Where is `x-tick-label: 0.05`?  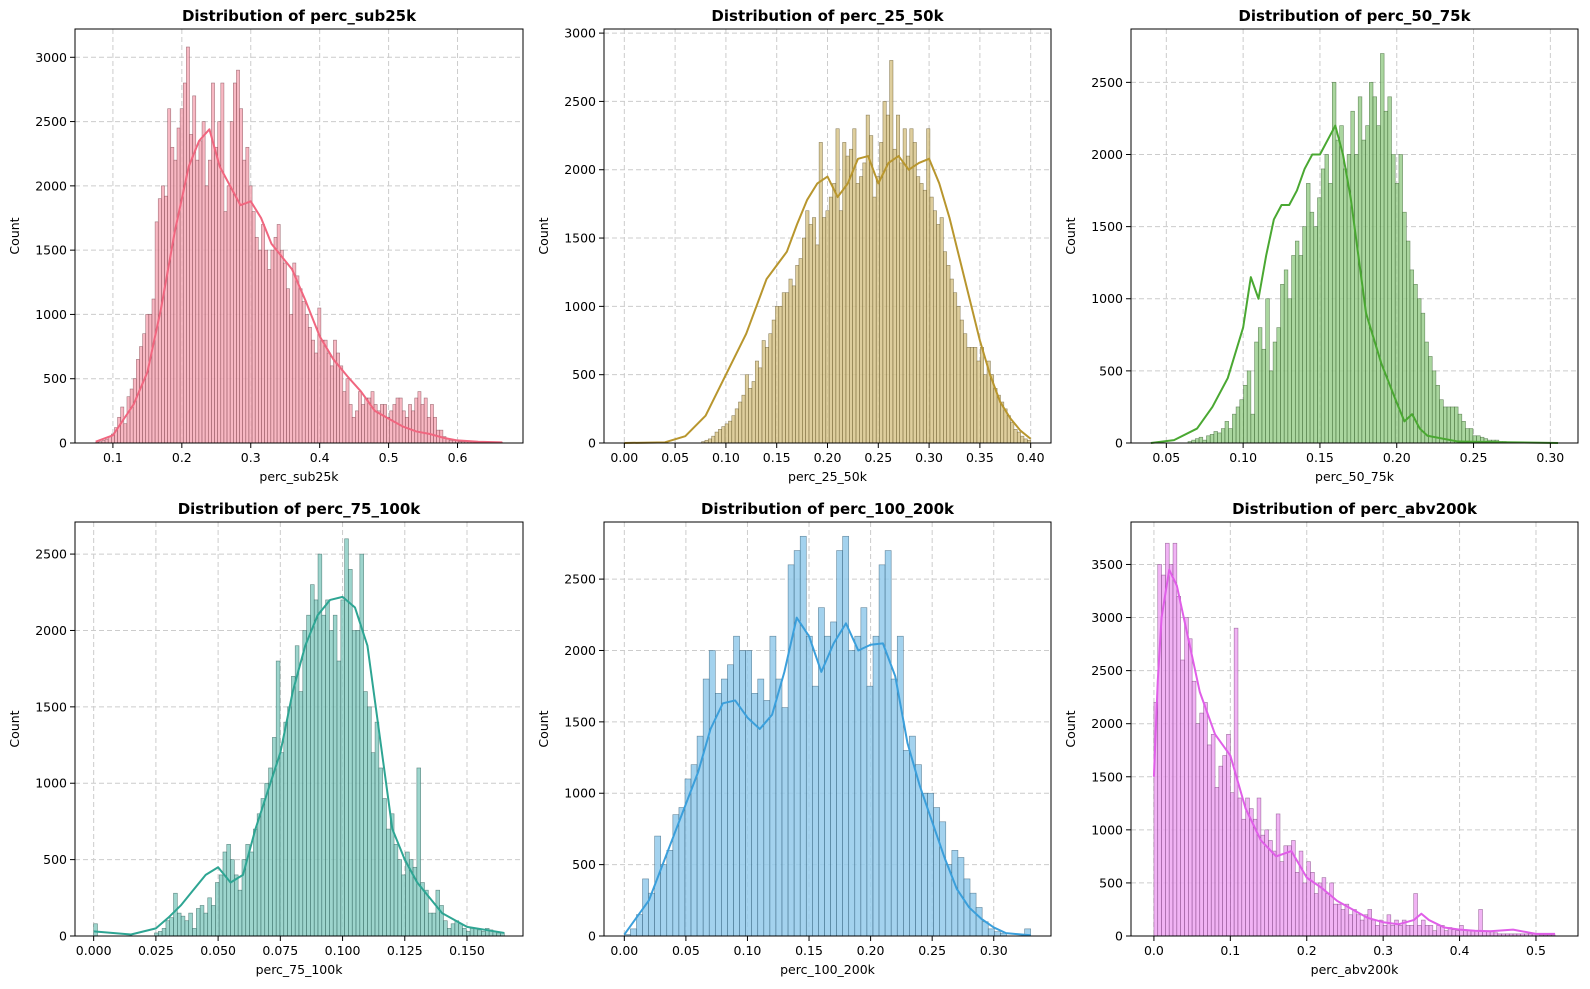
x-tick-label: 0.05 is located at coordinates (686, 950).